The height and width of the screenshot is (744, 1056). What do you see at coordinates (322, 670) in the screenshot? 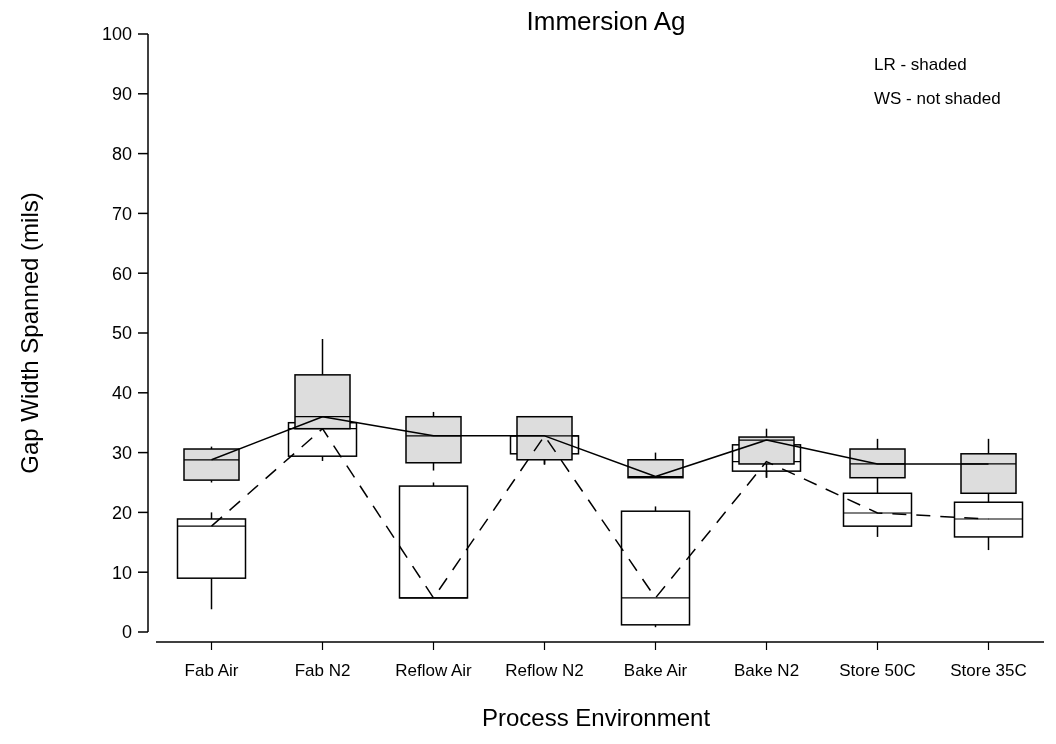
I see `x-tick-label: Fab N2` at bounding box center [322, 670].